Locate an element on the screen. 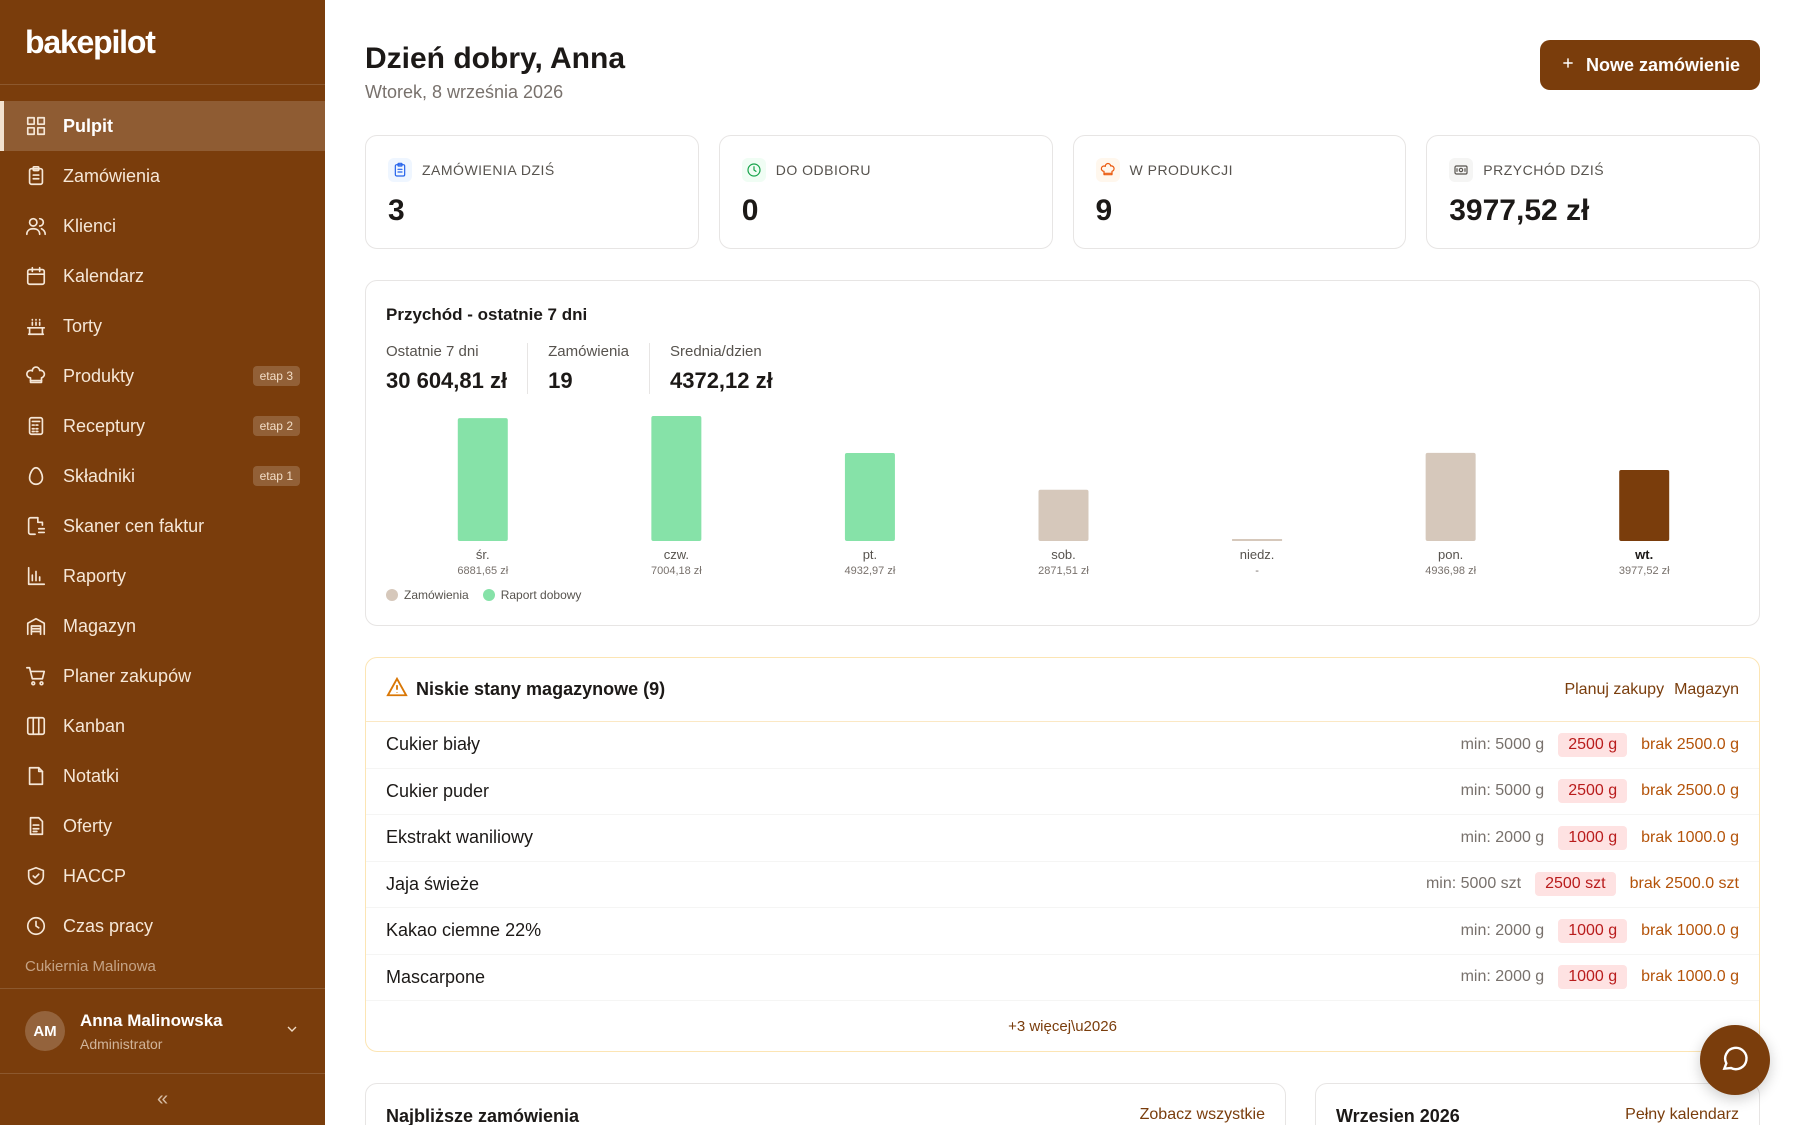 Image resolution: width=1800 pixels, height=1125 pixels. collapse-sidebar-button: « is located at coordinates (162, 1099).